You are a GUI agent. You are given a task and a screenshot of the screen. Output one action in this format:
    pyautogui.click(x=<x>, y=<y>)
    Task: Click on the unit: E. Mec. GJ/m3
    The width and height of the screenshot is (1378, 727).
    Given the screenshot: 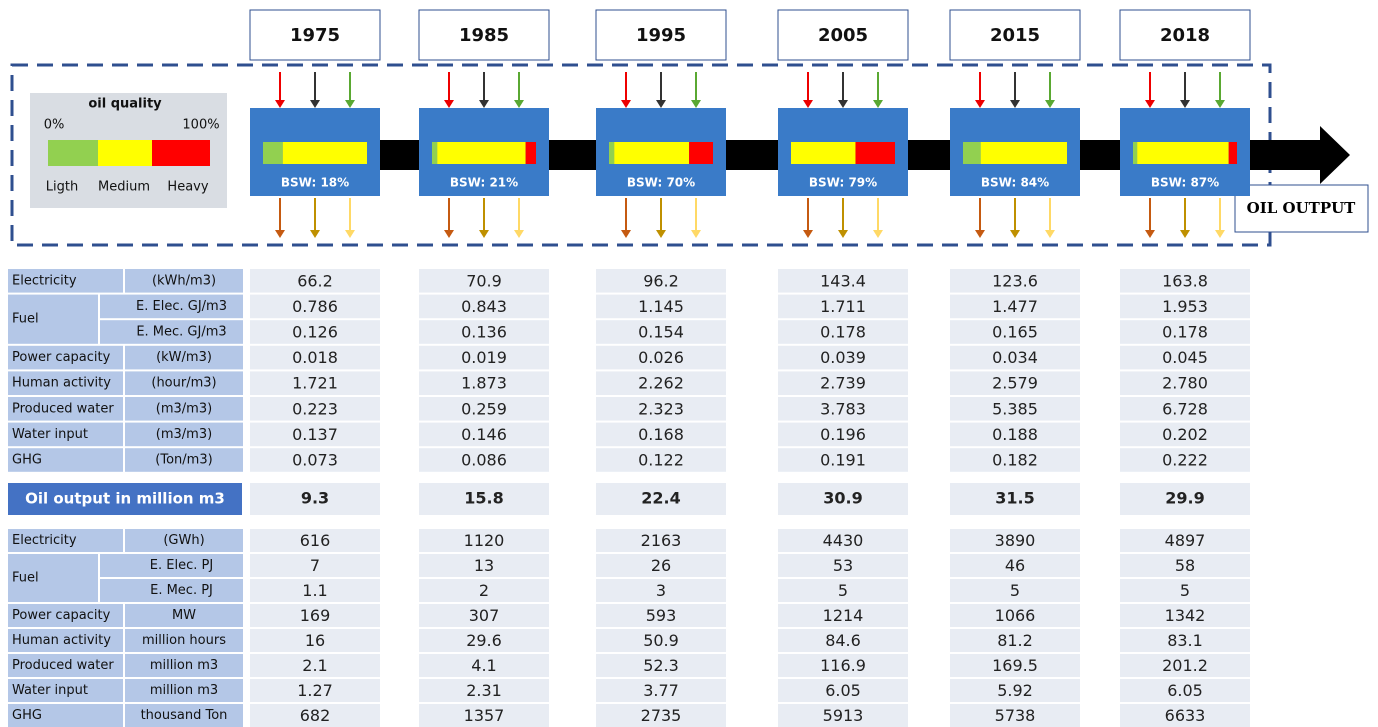 What is the action you would take?
    pyautogui.click(x=181, y=332)
    